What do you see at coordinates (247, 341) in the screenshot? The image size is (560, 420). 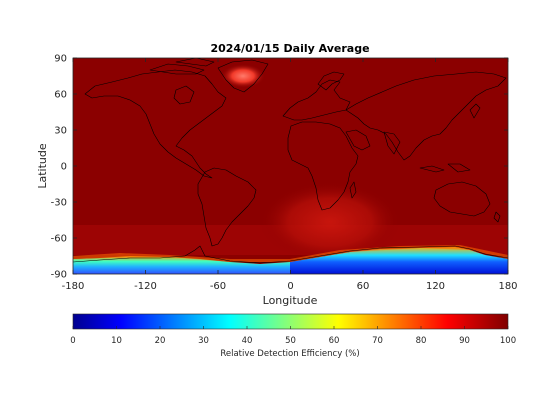 I see `colorbar-tick-label: 40` at bounding box center [247, 341].